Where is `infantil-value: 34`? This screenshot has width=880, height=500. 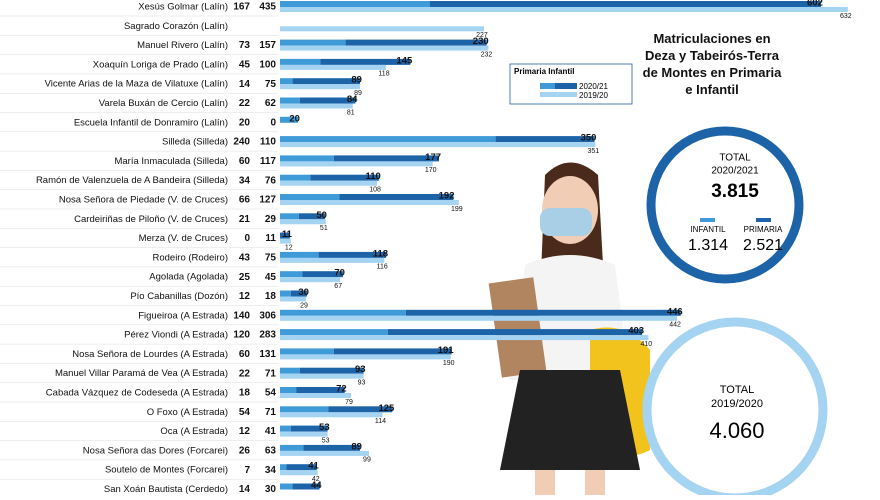 infantil-value: 34 is located at coordinates (245, 180).